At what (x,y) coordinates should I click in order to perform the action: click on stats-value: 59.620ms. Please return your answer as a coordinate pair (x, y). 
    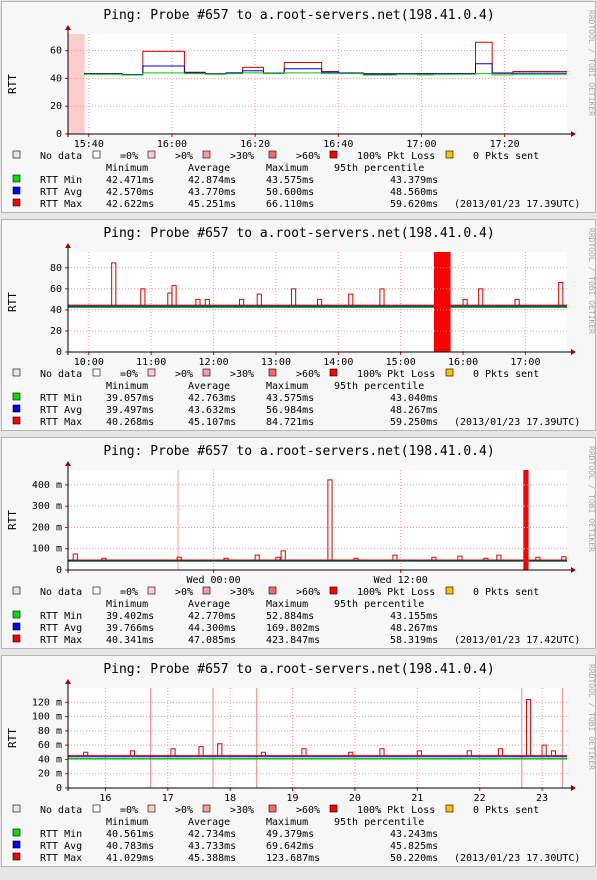
    Looking at the image, I should click on (414, 204).